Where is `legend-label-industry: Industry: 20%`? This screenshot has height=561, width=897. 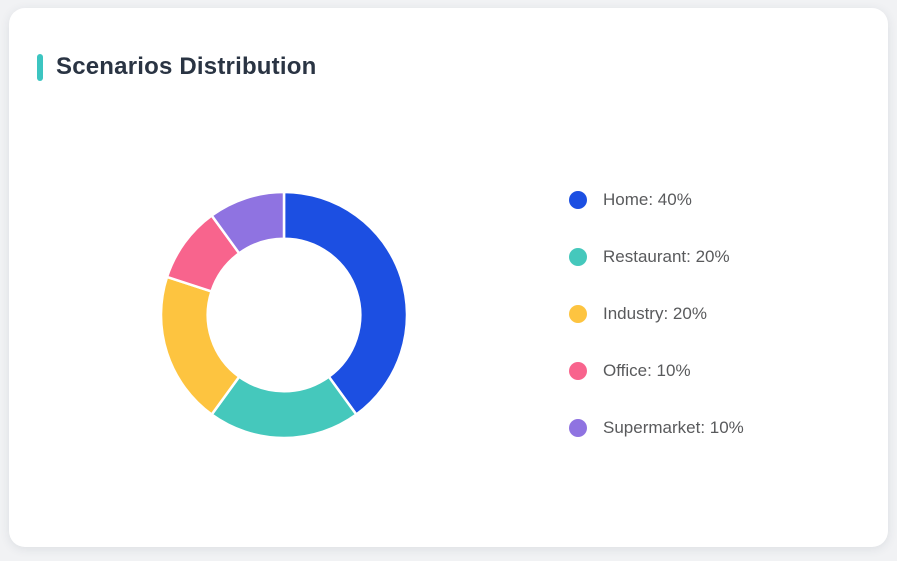
legend-label-industry: Industry: 20% is located at coordinates (655, 313).